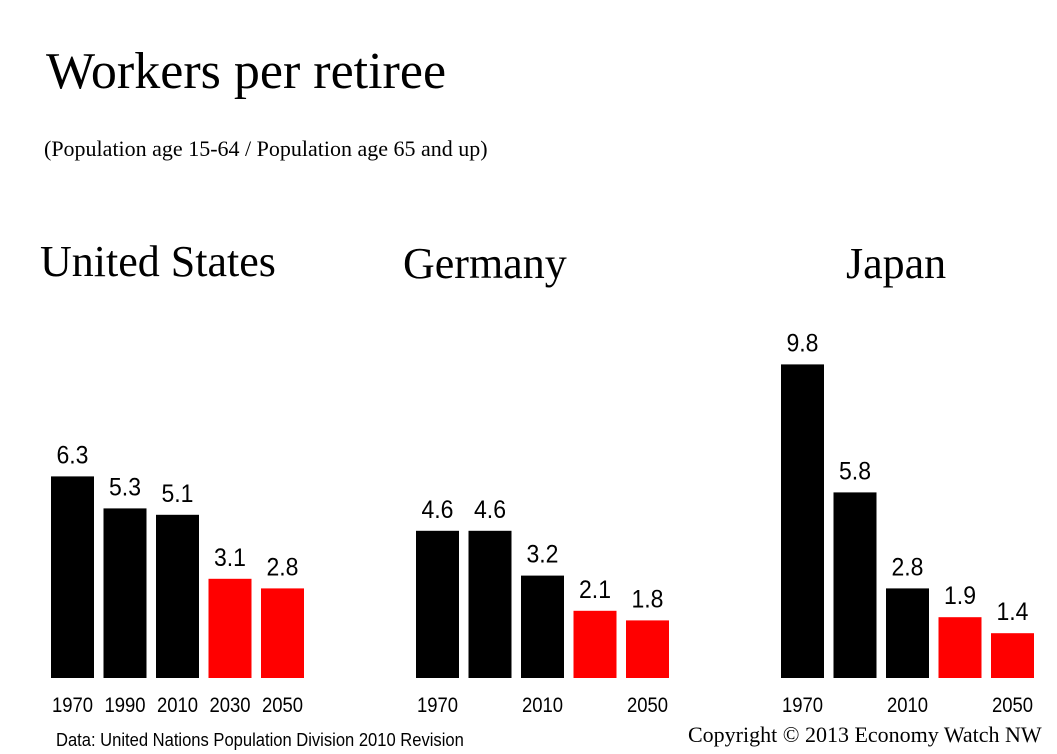 Image resolution: width=1057 pixels, height=754 pixels. I want to click on data-label-united-states-2050: 2.8, so click(283, 568).